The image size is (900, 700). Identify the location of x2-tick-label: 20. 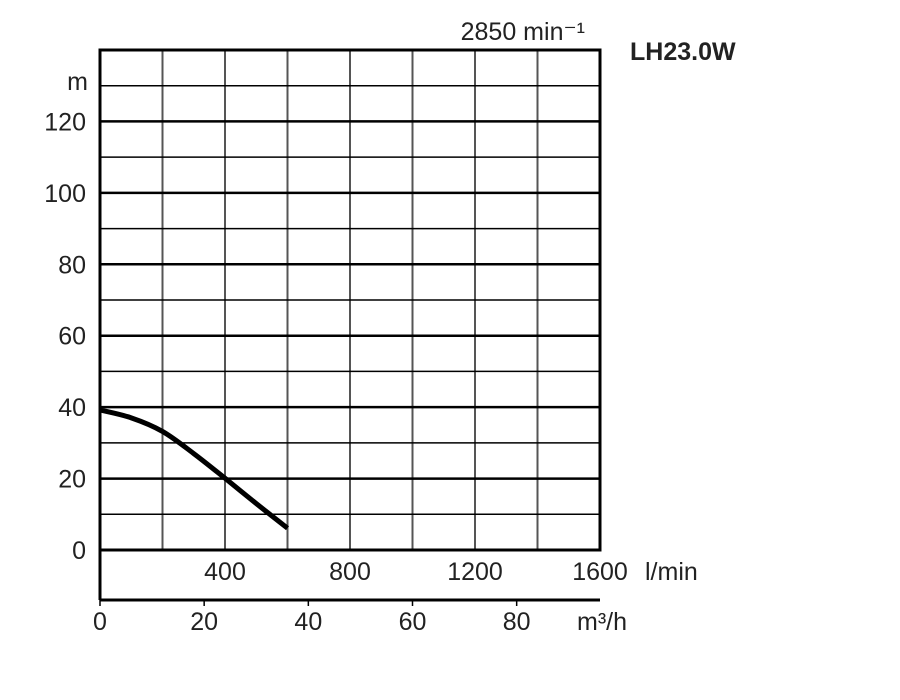
(204, 622).